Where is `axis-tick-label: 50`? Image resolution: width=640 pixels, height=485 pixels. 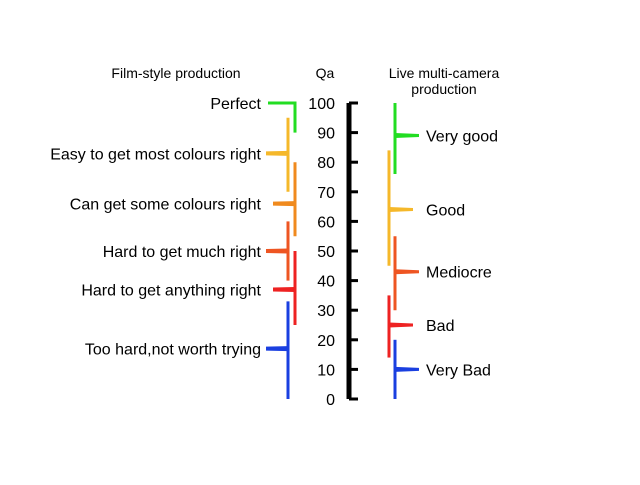 axis-tick-label: 50 is located at coordinates (326, 252).